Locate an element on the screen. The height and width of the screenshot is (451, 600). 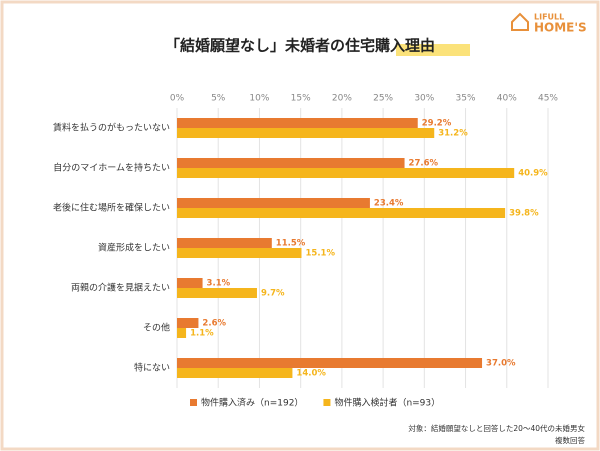
category-label: 特にない is located at coordinates (152, 368).